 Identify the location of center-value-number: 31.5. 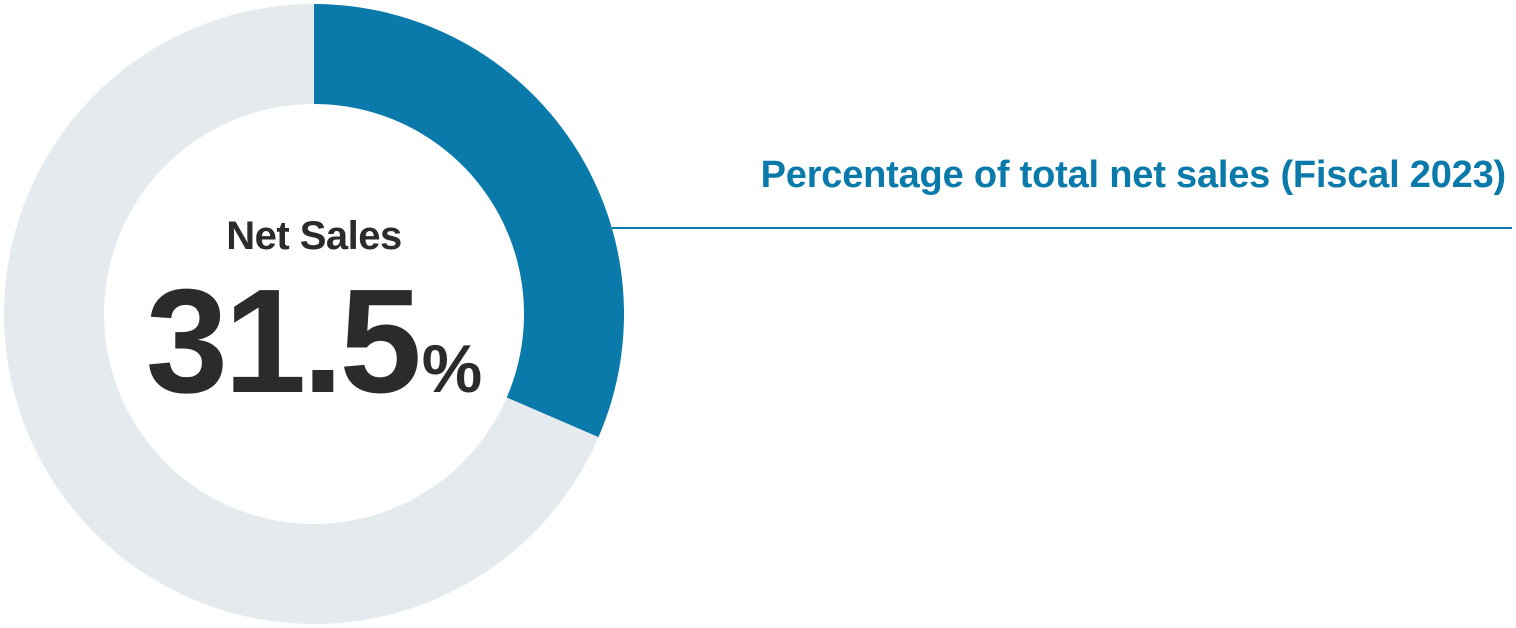
(283, 341).